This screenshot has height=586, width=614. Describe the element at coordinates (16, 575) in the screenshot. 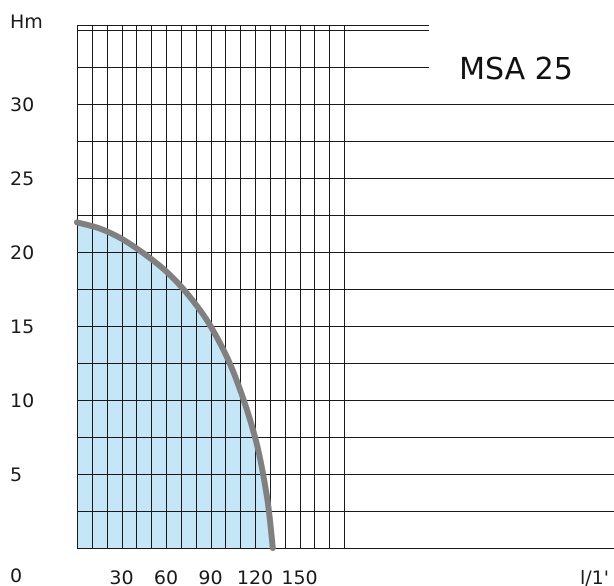

I see `origin-label: 0` at that location.